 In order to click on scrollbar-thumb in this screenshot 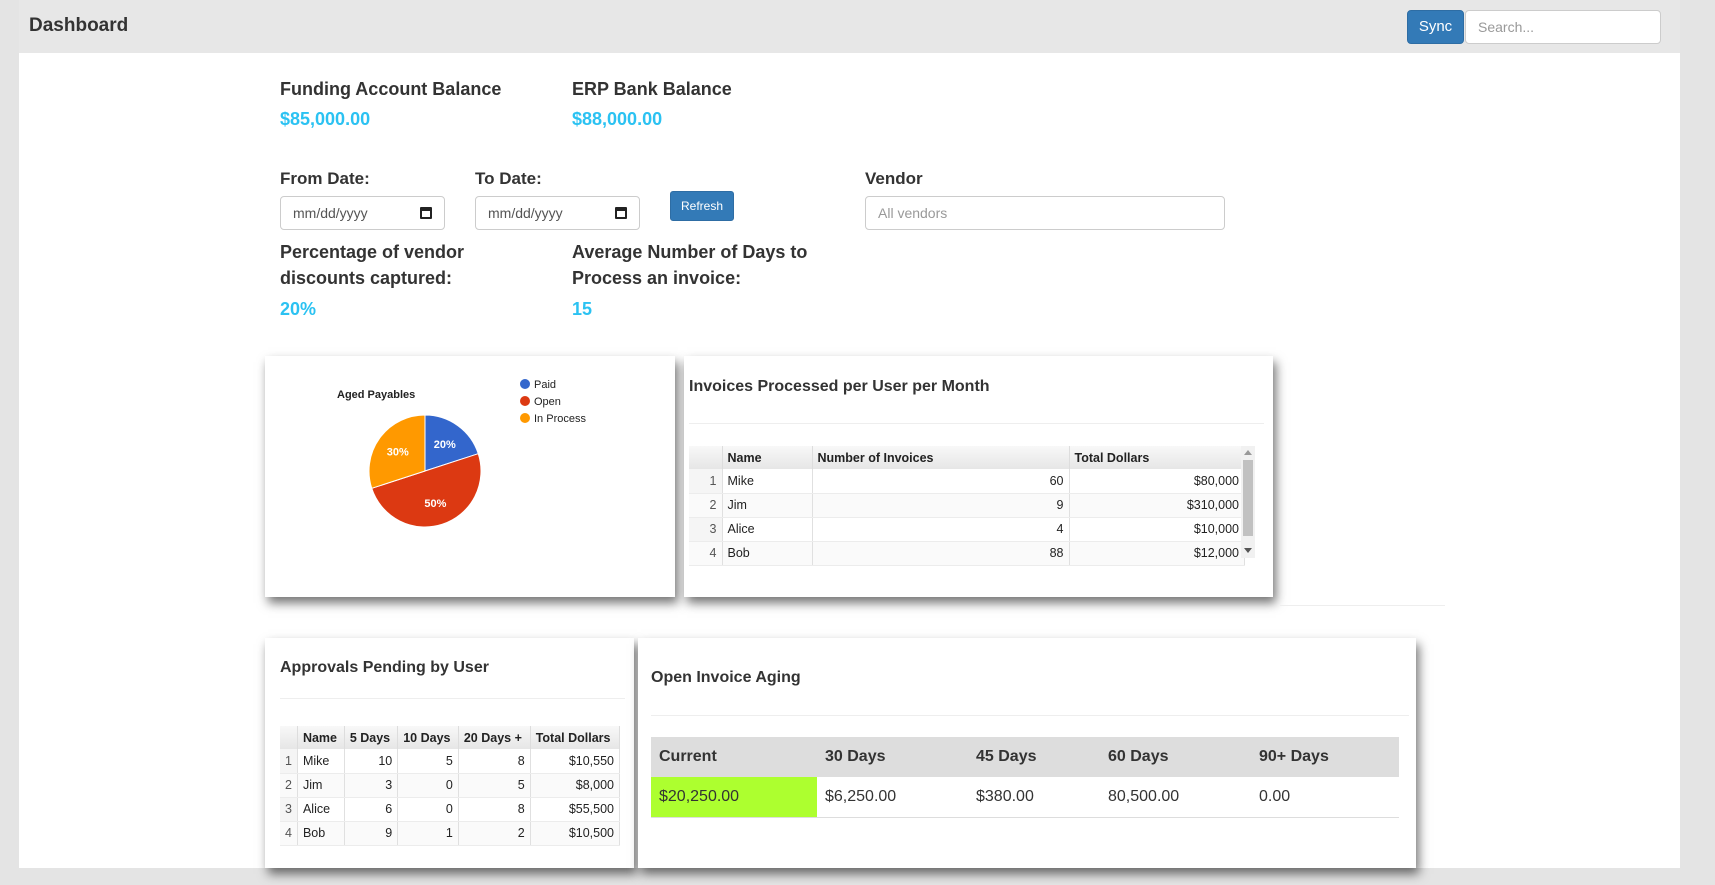, I will do `click(1248, 498)`.